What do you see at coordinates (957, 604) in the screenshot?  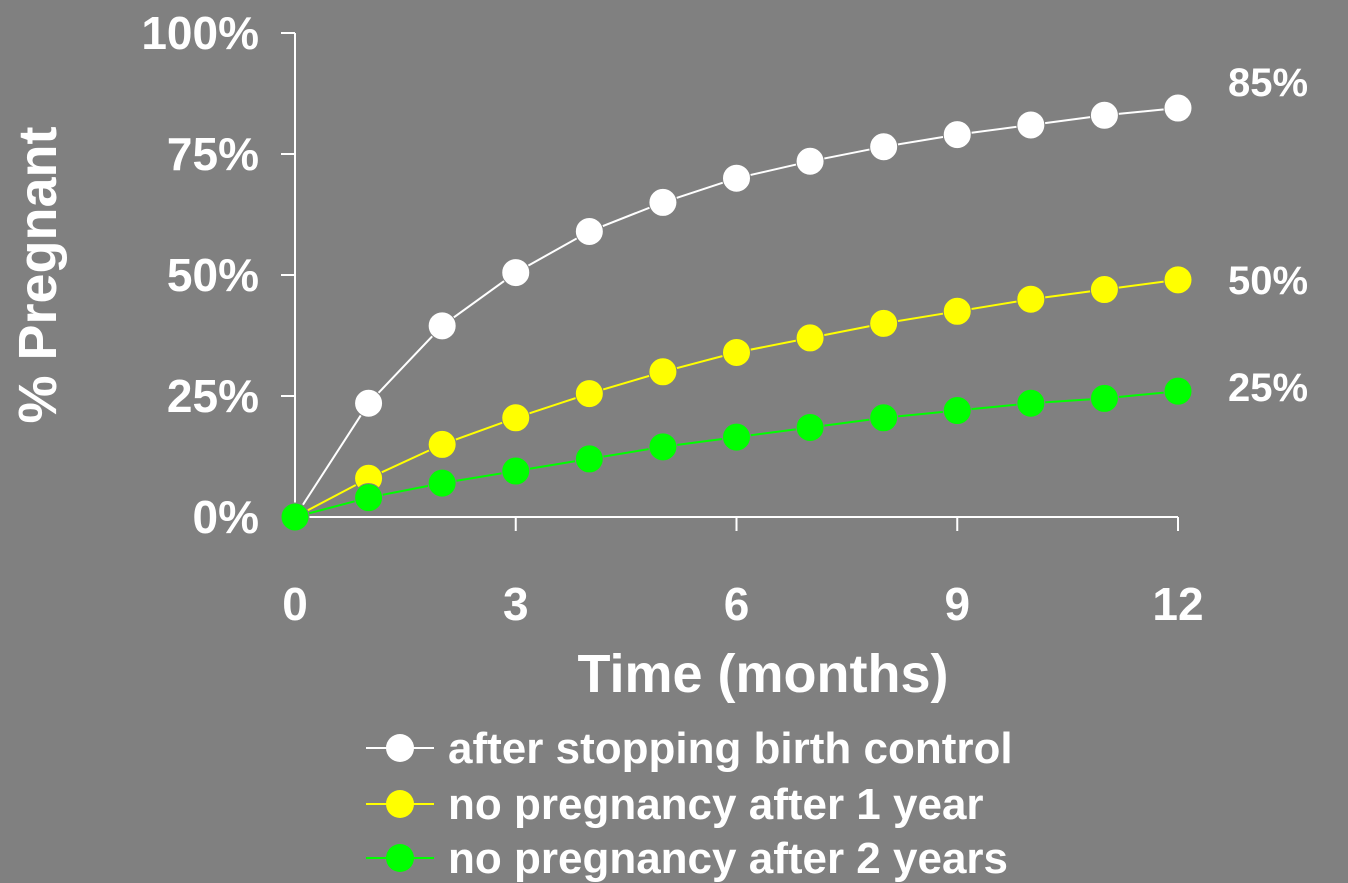 I see `x-tick-label: 9` at bounding box center [957, 604].